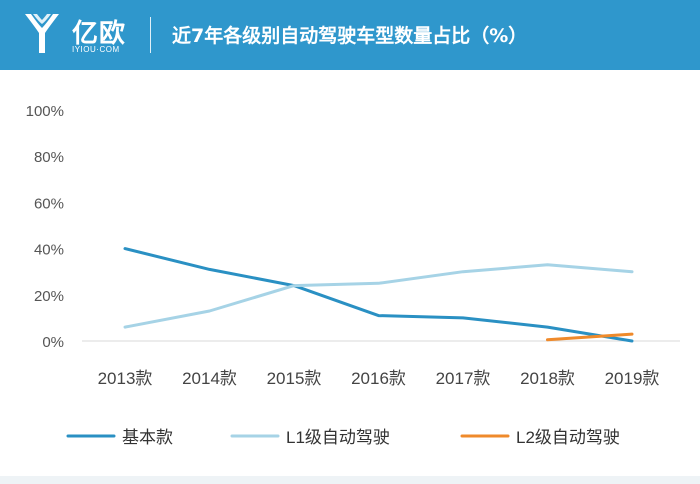 The image size is (700, 484). What do you see at coordinates (209, 378) in the screenshot?
I see `x-tick-label: 2014款` at bounding box center [209, 378].